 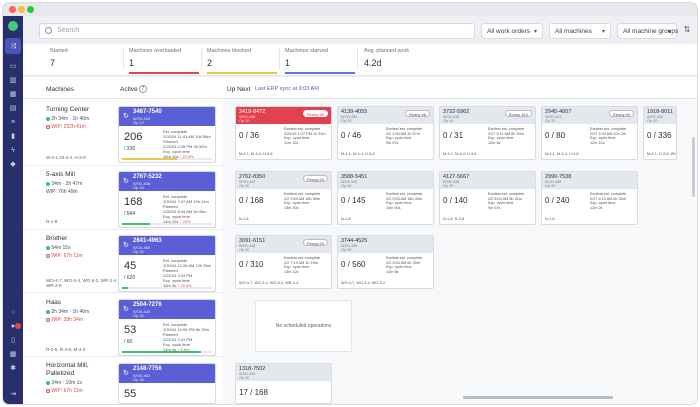 I want to click on parts-completed: 53, so click(x=130, y=330).